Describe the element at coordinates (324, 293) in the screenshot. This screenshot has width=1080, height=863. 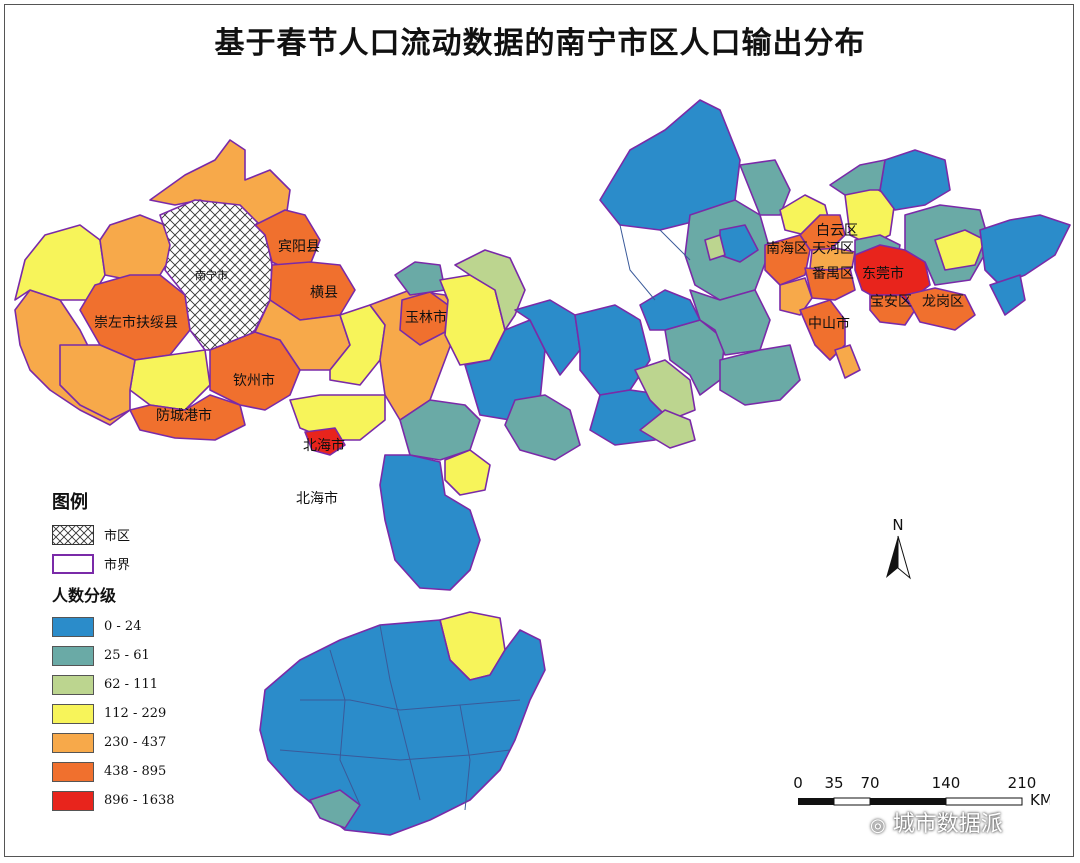
I see `label-hengxian: 横县` at that location.